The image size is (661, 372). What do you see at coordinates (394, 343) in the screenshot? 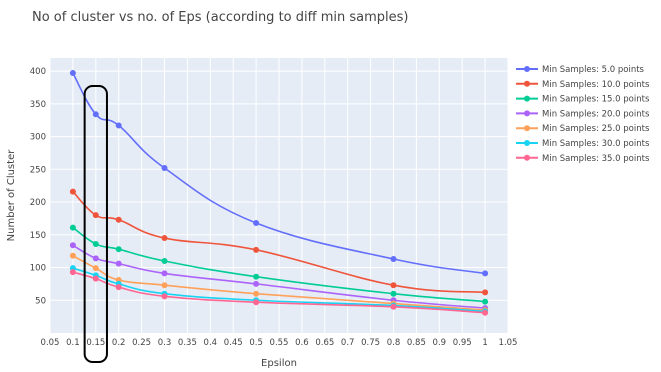
I see `x-tick-label: 0.8` at bounding box center [394, 343].